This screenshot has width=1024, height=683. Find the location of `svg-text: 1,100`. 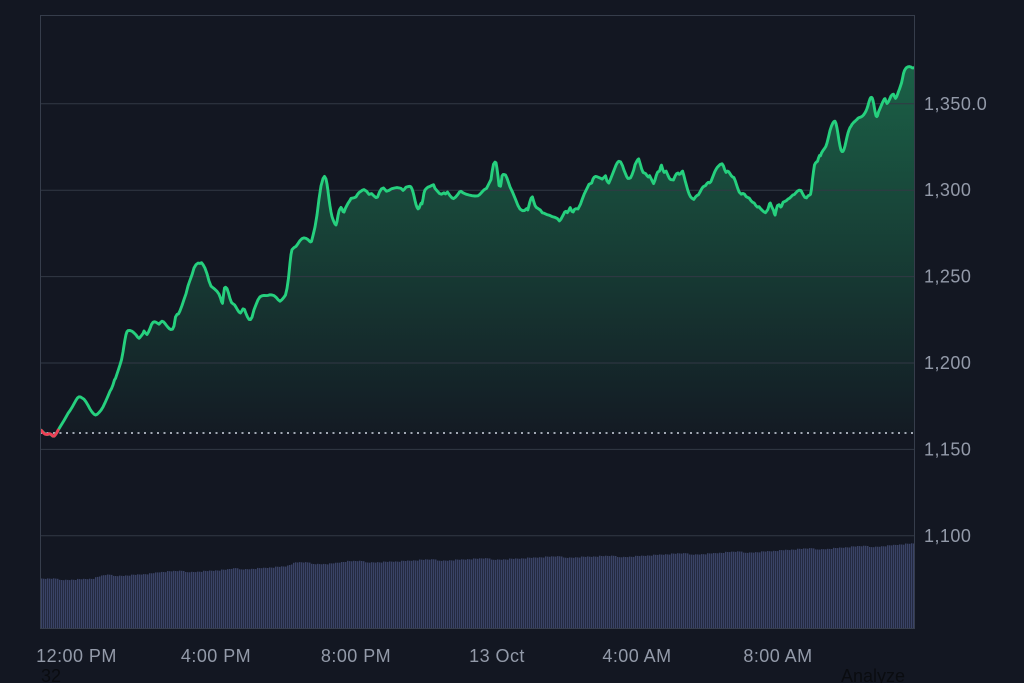

svg-text: 1,100 is located at coordinates (947, 536).